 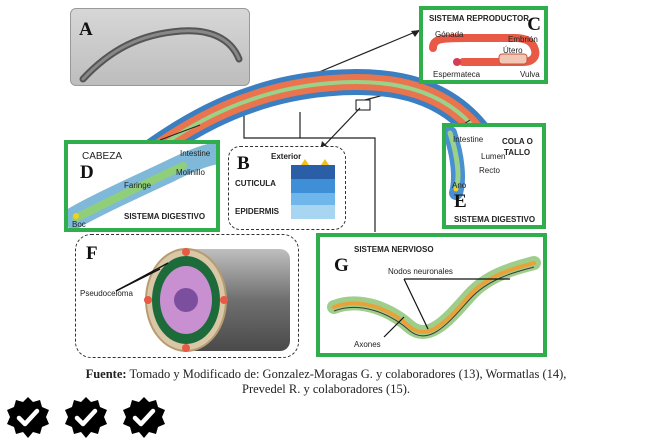 What do you see at coordinates (326, 389) in the screenshot?
I see `caption-line-2: Prevedel R. y colaboradores (15).` at bounding box center [326, 389].